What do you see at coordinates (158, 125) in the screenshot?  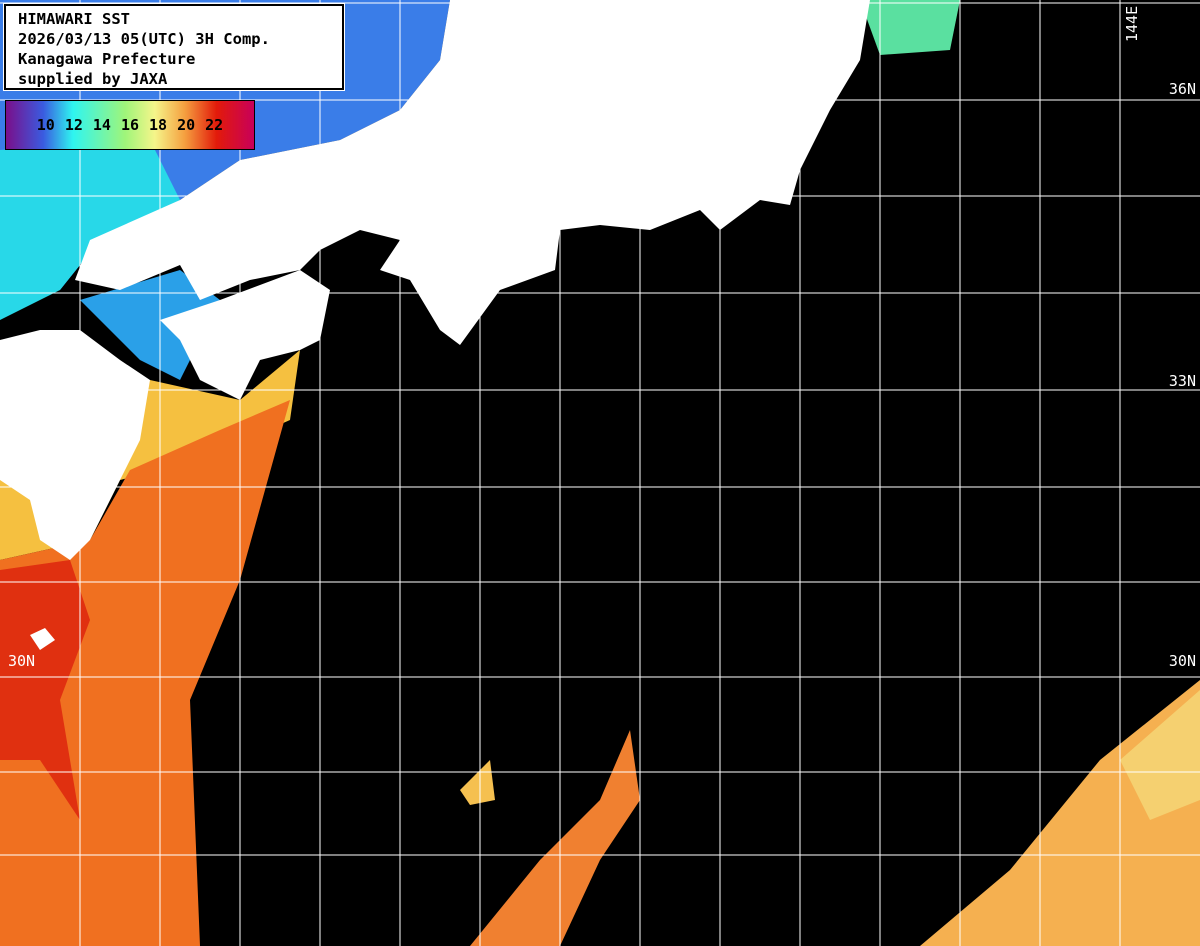 I see `legend-label: 18` at bounding box center [158, 125].